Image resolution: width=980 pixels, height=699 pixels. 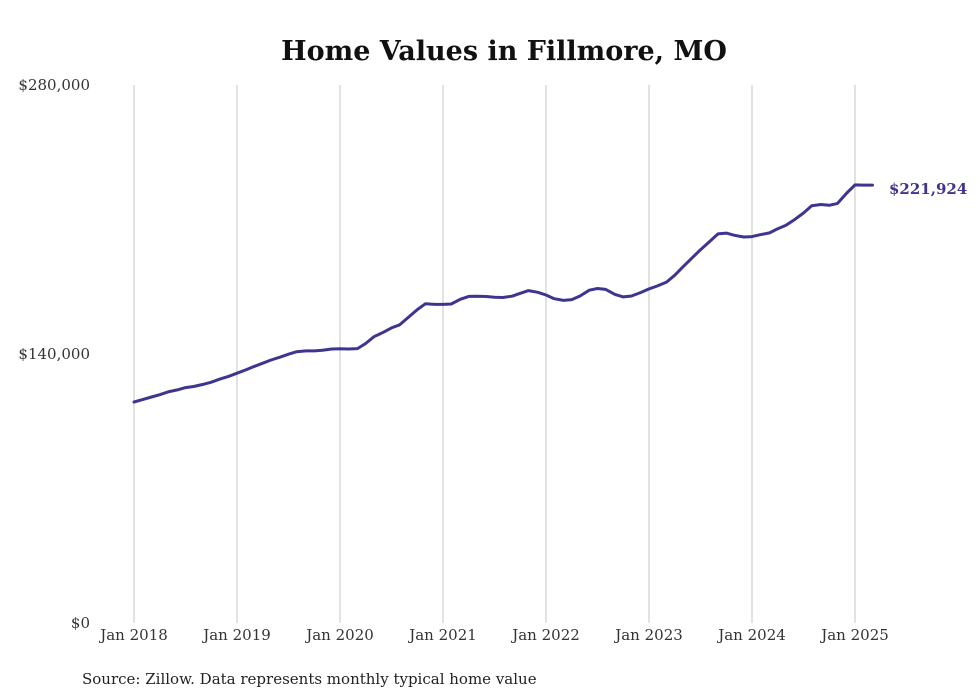 I want to click on x-tick-label: Jan 2024, so click(x=751, y=635).